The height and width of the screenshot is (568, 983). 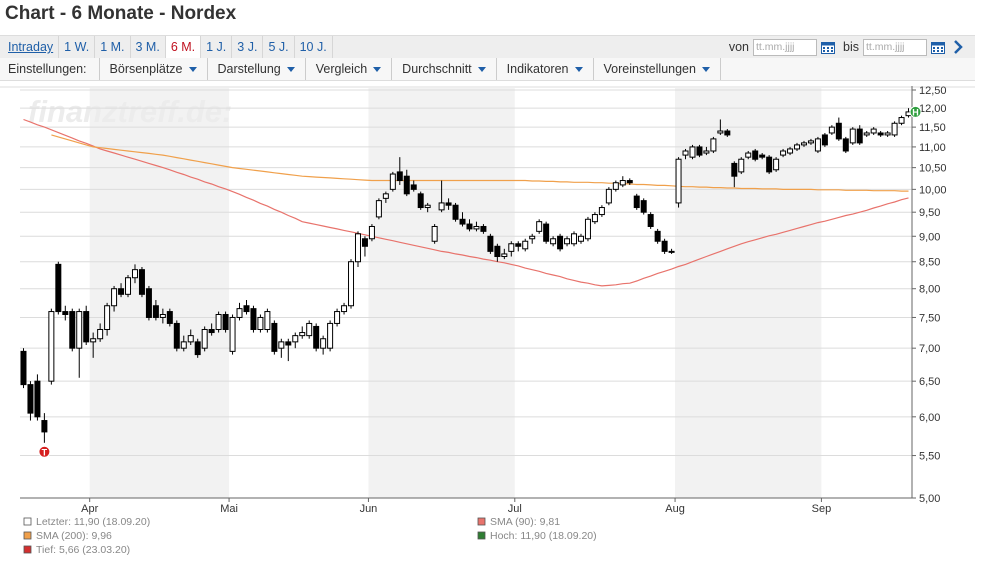 I want to click on legend-label: Tief: 5,66 (23.03.20), so click(x=83, y=550).